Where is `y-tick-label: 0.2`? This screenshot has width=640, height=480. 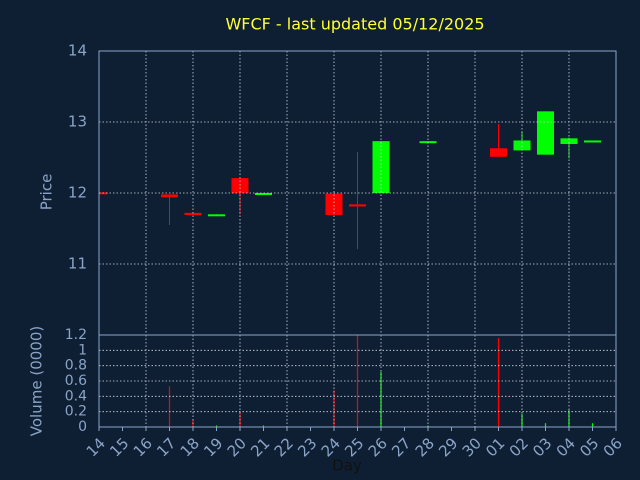
y-tick-label: 0.2 is located at coordinates (76, 412).